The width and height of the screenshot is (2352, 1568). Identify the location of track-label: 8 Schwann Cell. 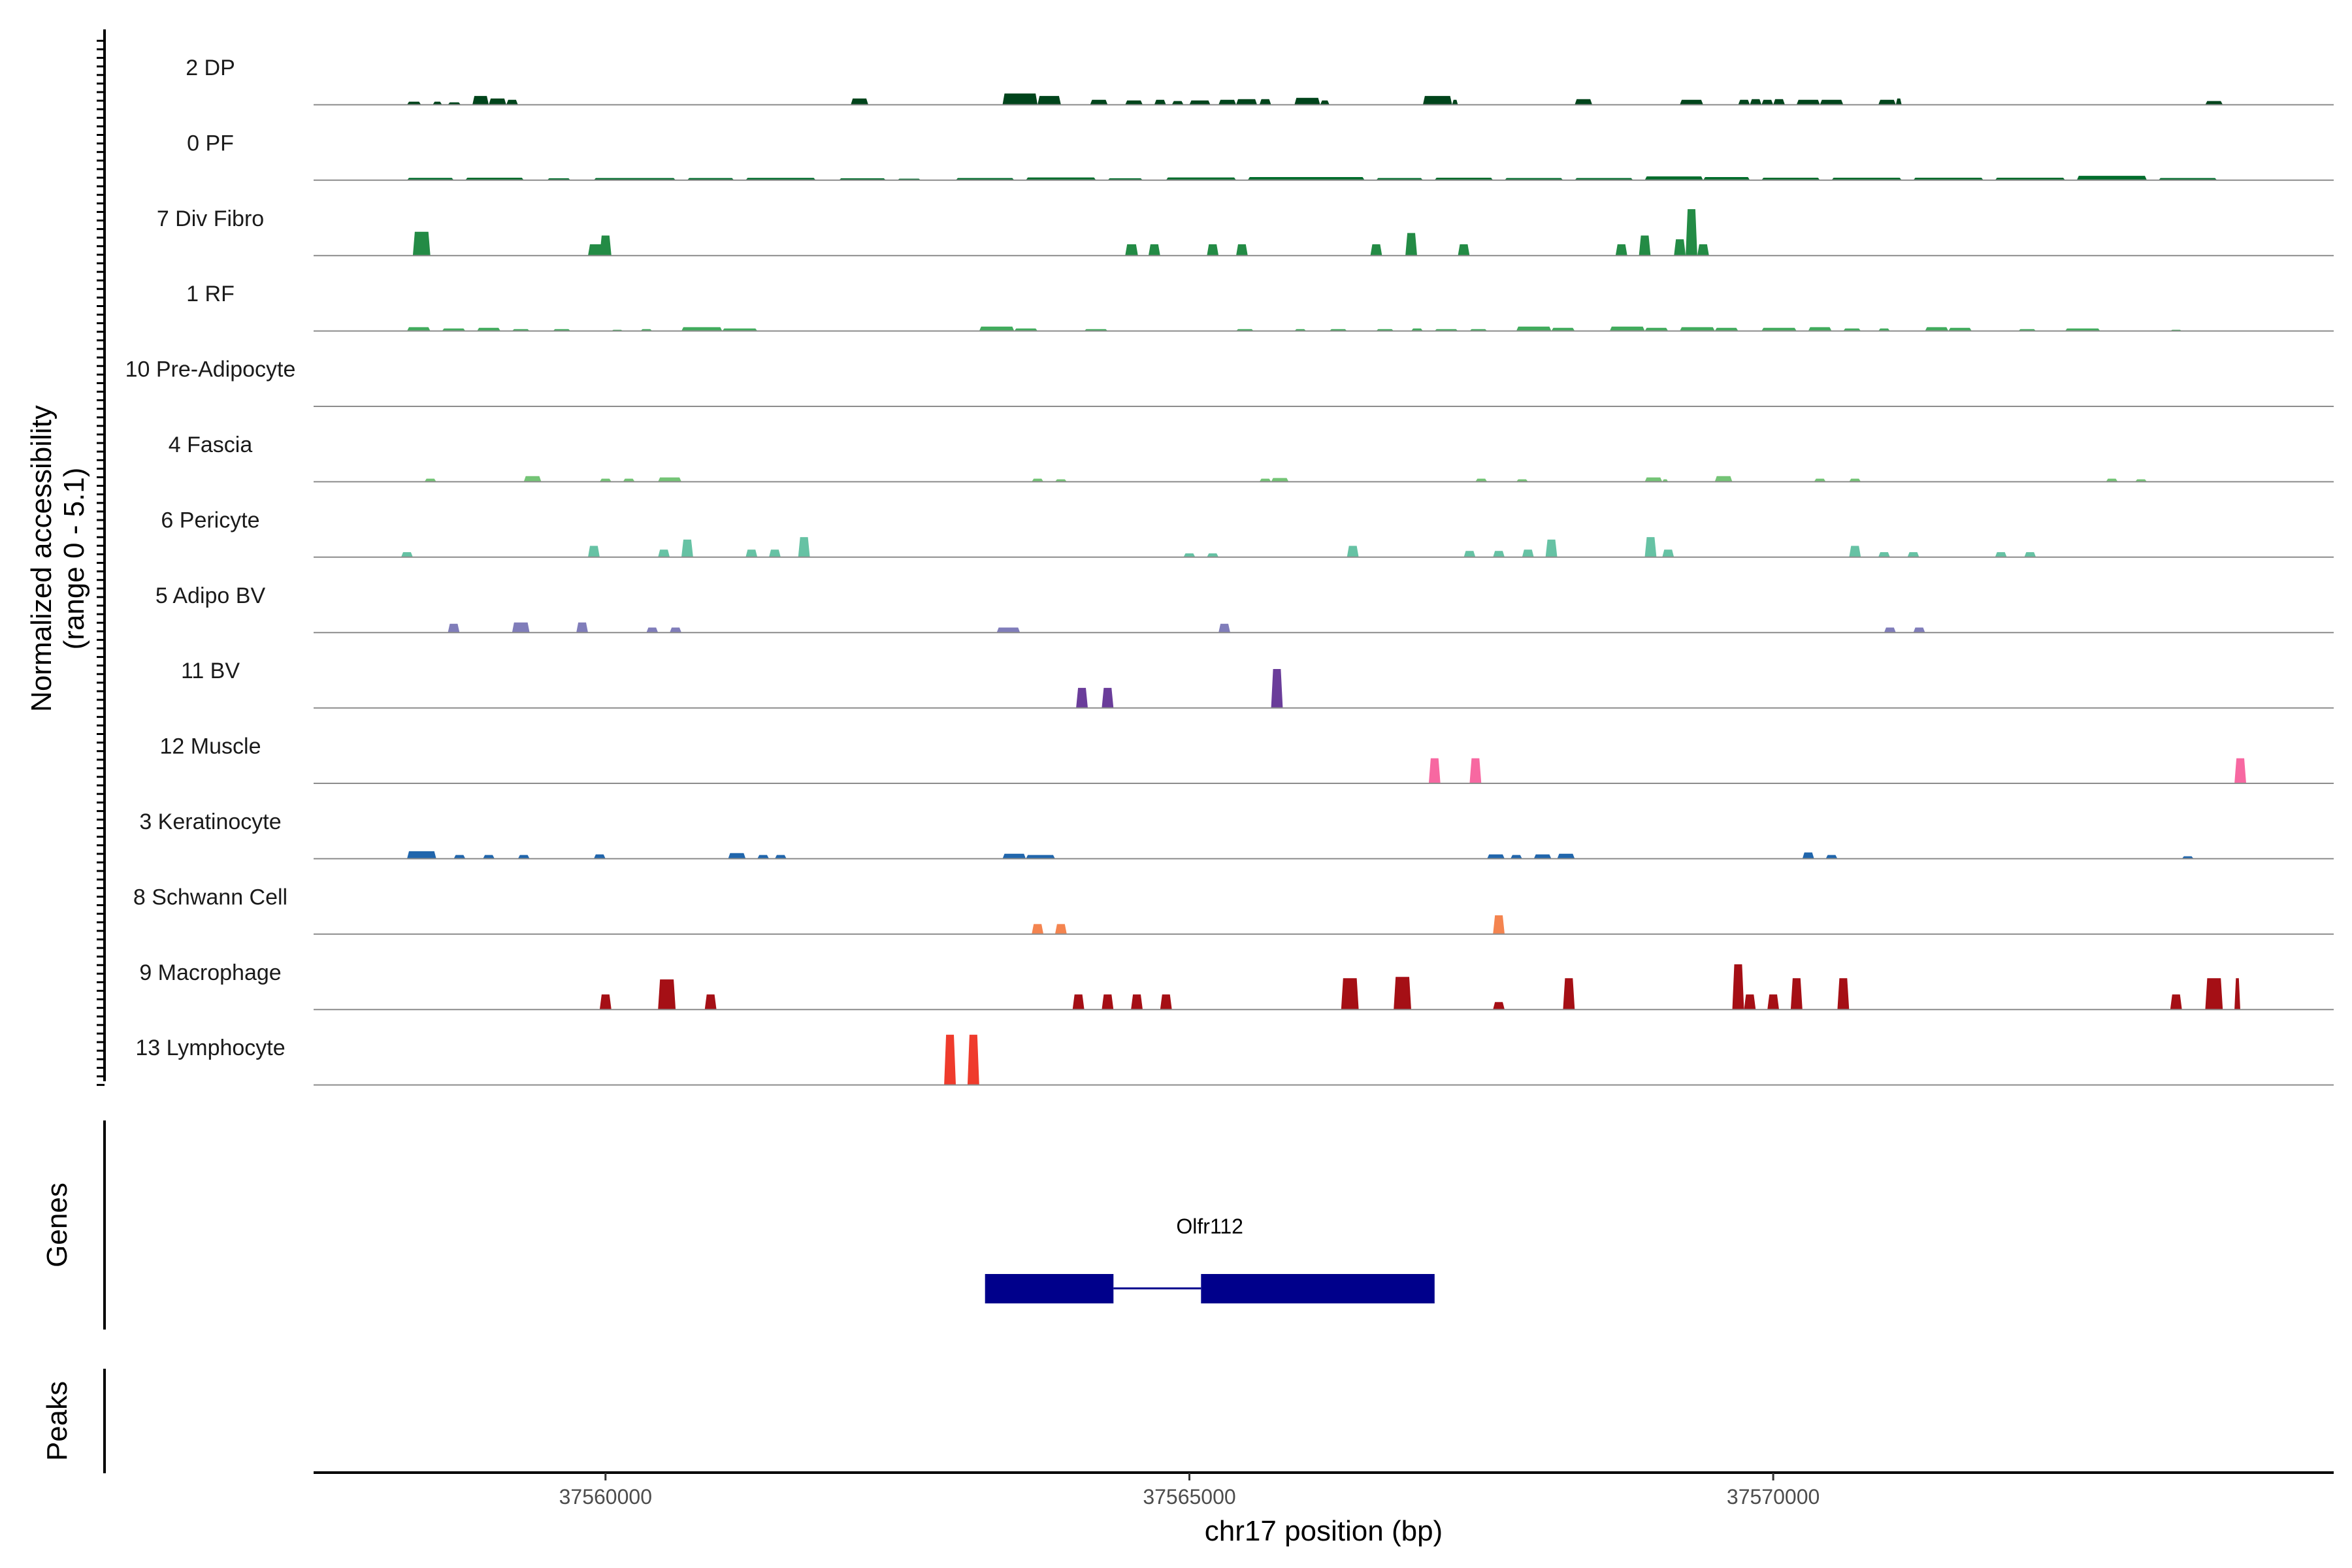
(210, 897).